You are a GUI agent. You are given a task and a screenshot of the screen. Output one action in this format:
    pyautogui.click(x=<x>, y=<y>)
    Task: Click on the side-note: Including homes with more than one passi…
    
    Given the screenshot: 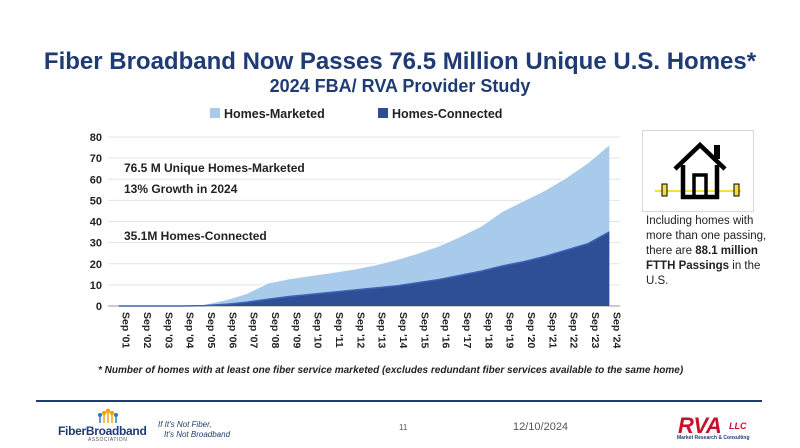 What is the action you would take?
    pyautogui.click(x=711, y=251)
    